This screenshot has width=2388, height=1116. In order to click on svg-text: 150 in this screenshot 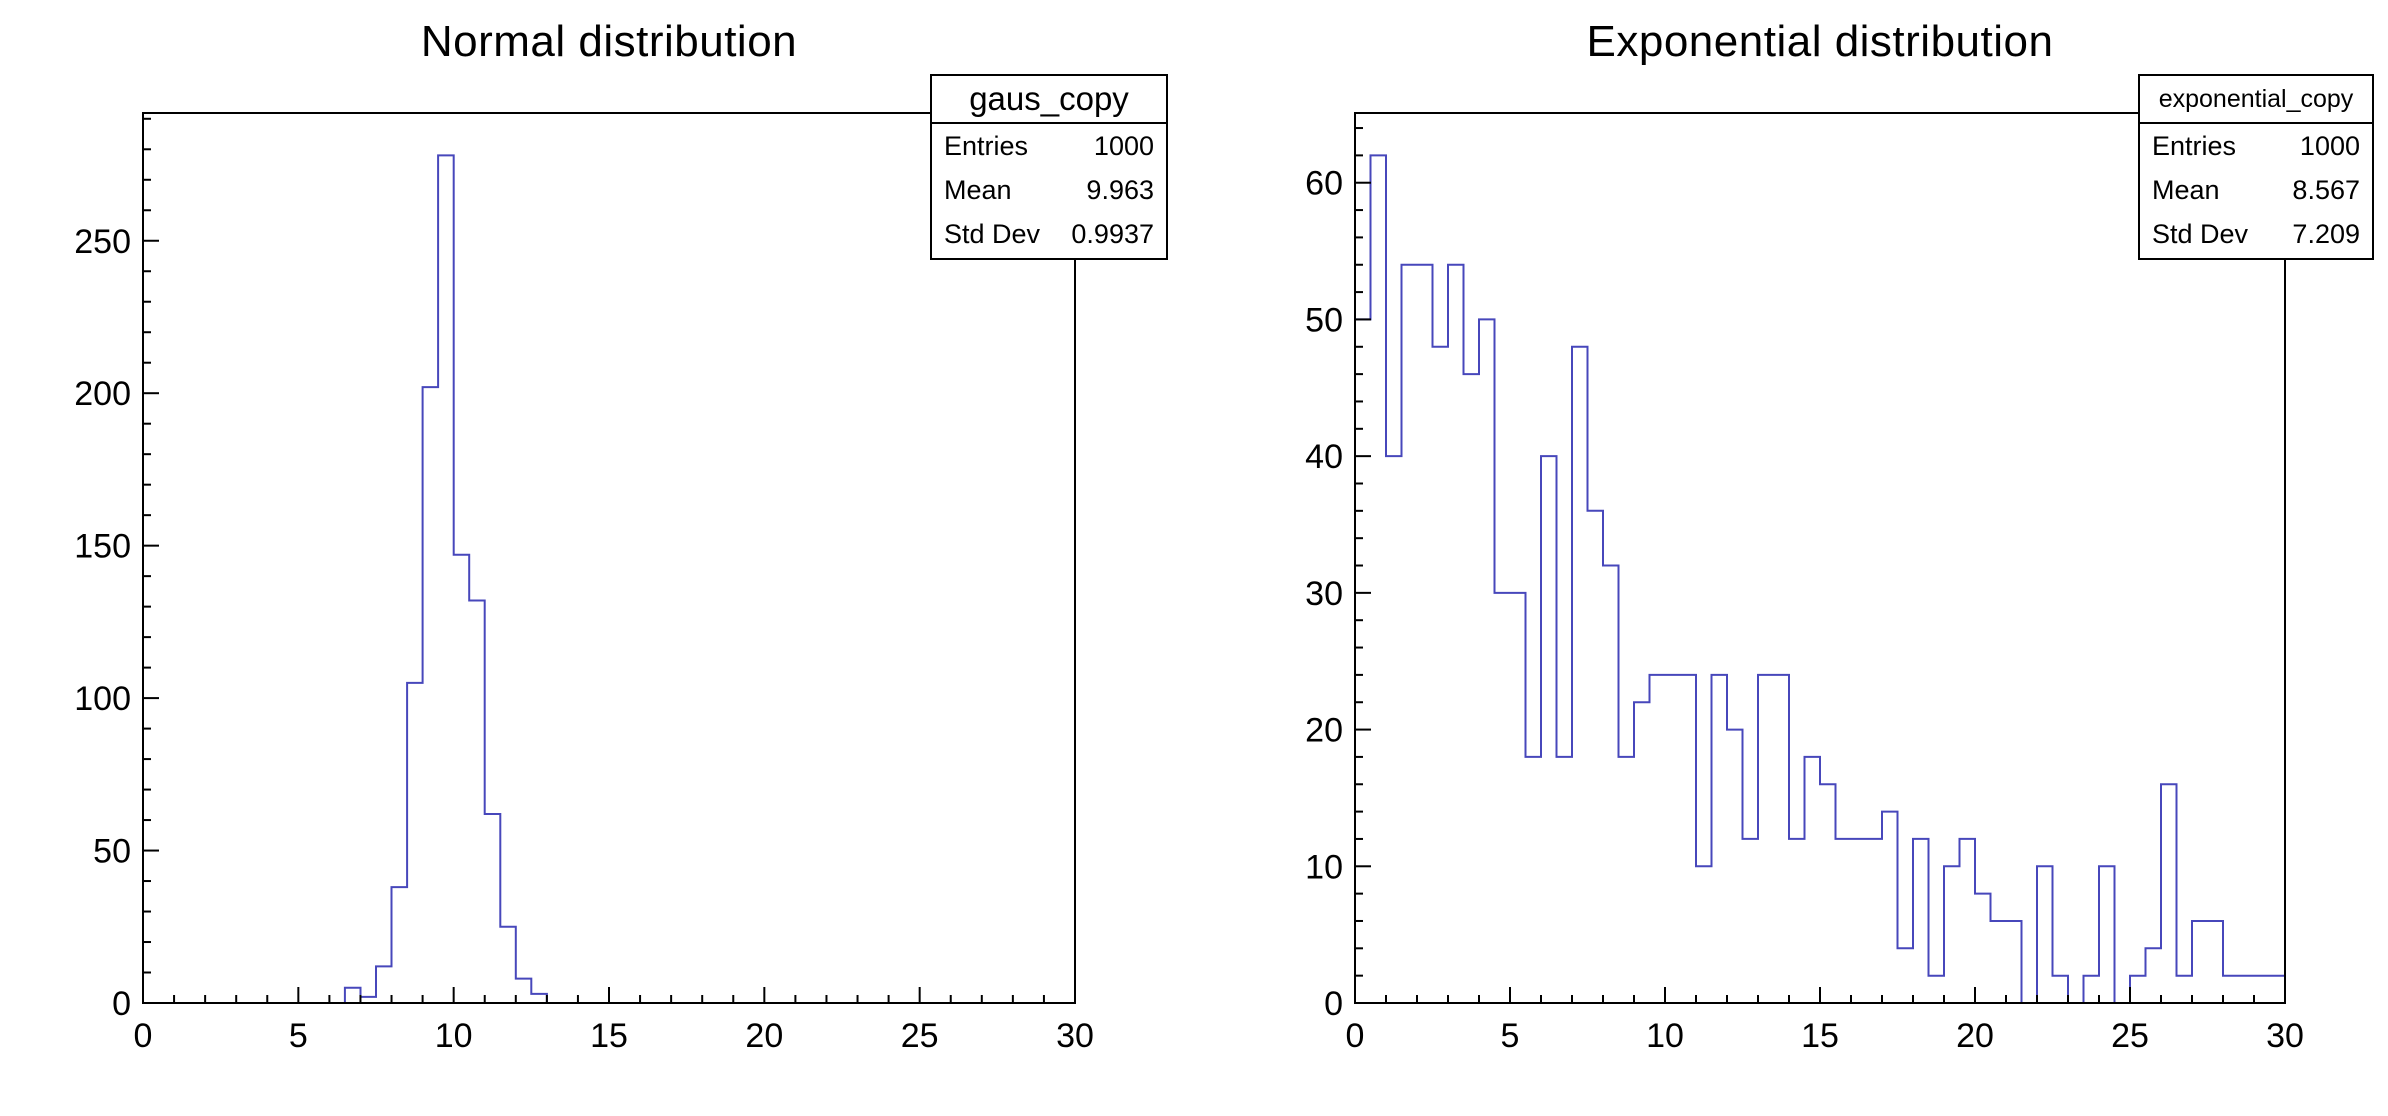, I will do `click(102, 547)`.